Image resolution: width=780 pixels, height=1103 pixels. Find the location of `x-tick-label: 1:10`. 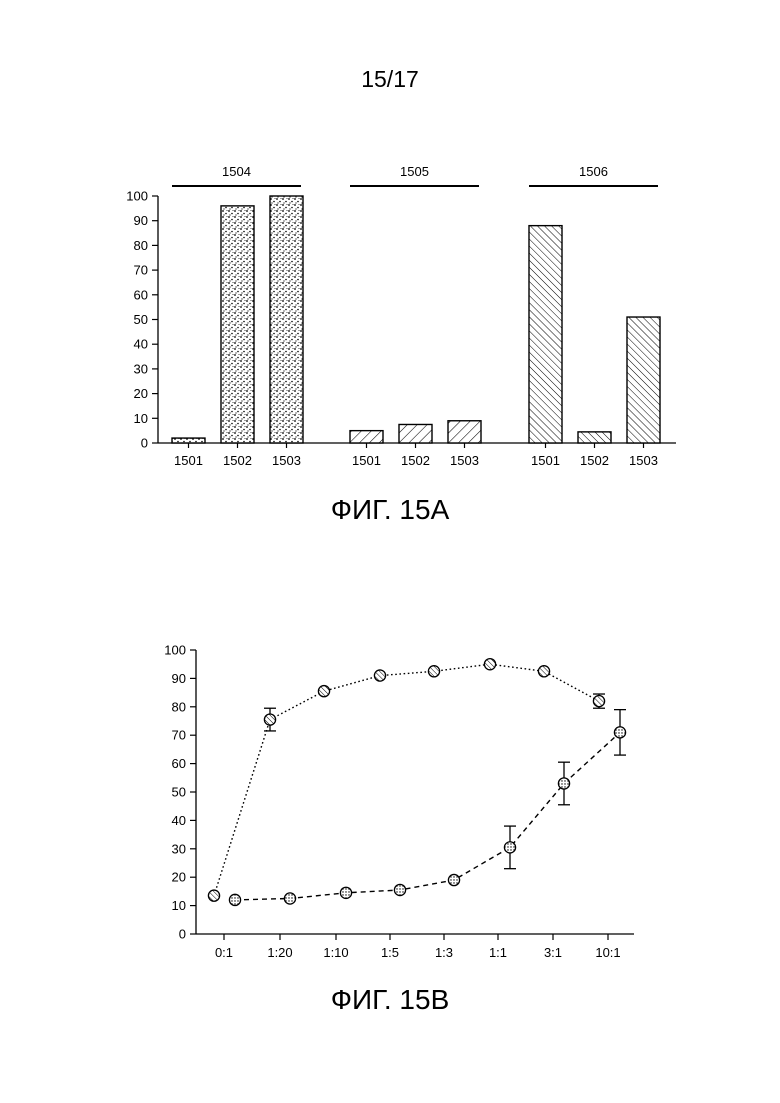

x-tick-label: 1:10 is located at coordinates (335, 952).